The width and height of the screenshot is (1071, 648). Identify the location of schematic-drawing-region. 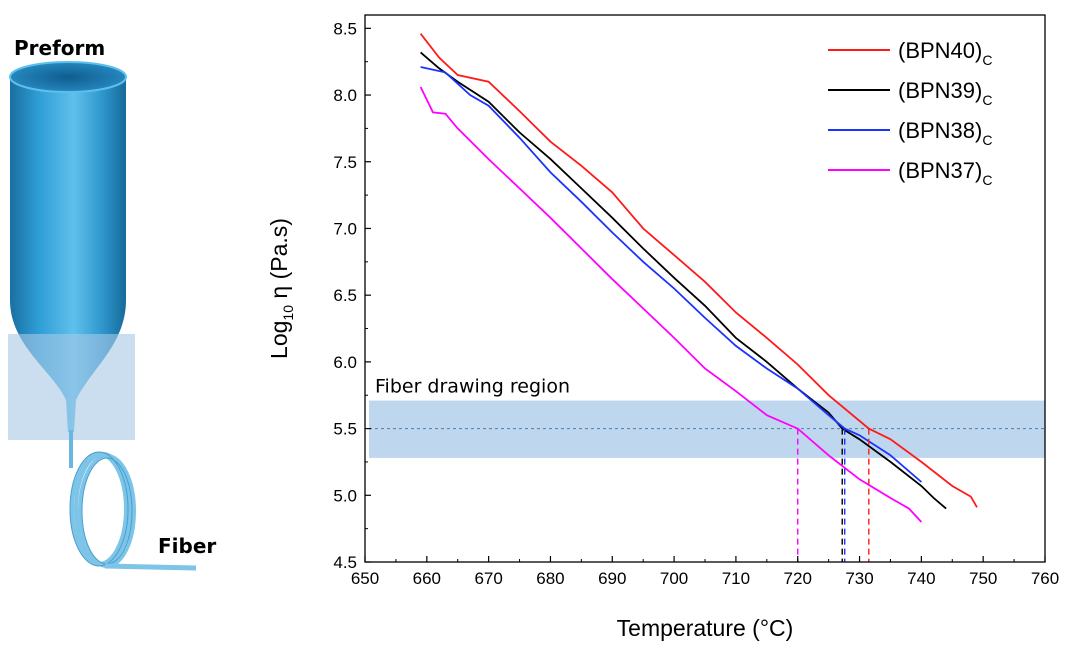
(71, 387).